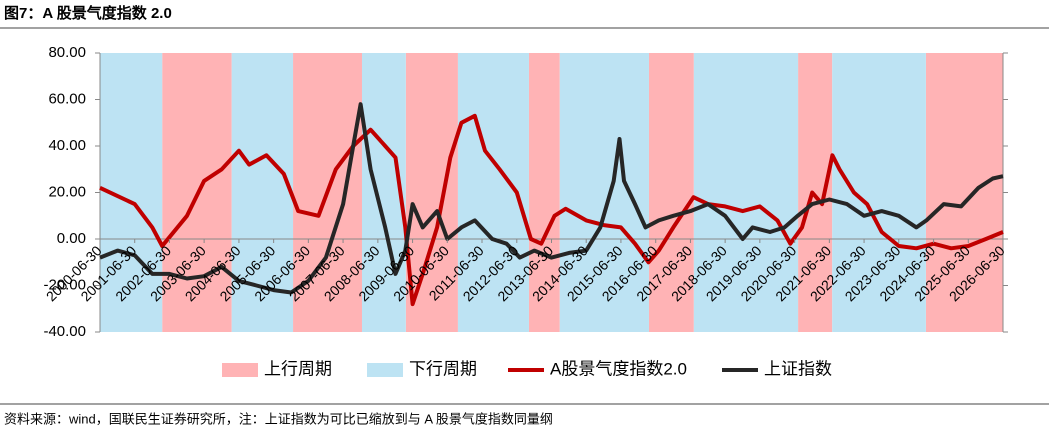  What do you see at coordinates (618, 368) in the screenshot?
I see `legend-label: A股景气度指数2.0` at bounding box center [618, 368].